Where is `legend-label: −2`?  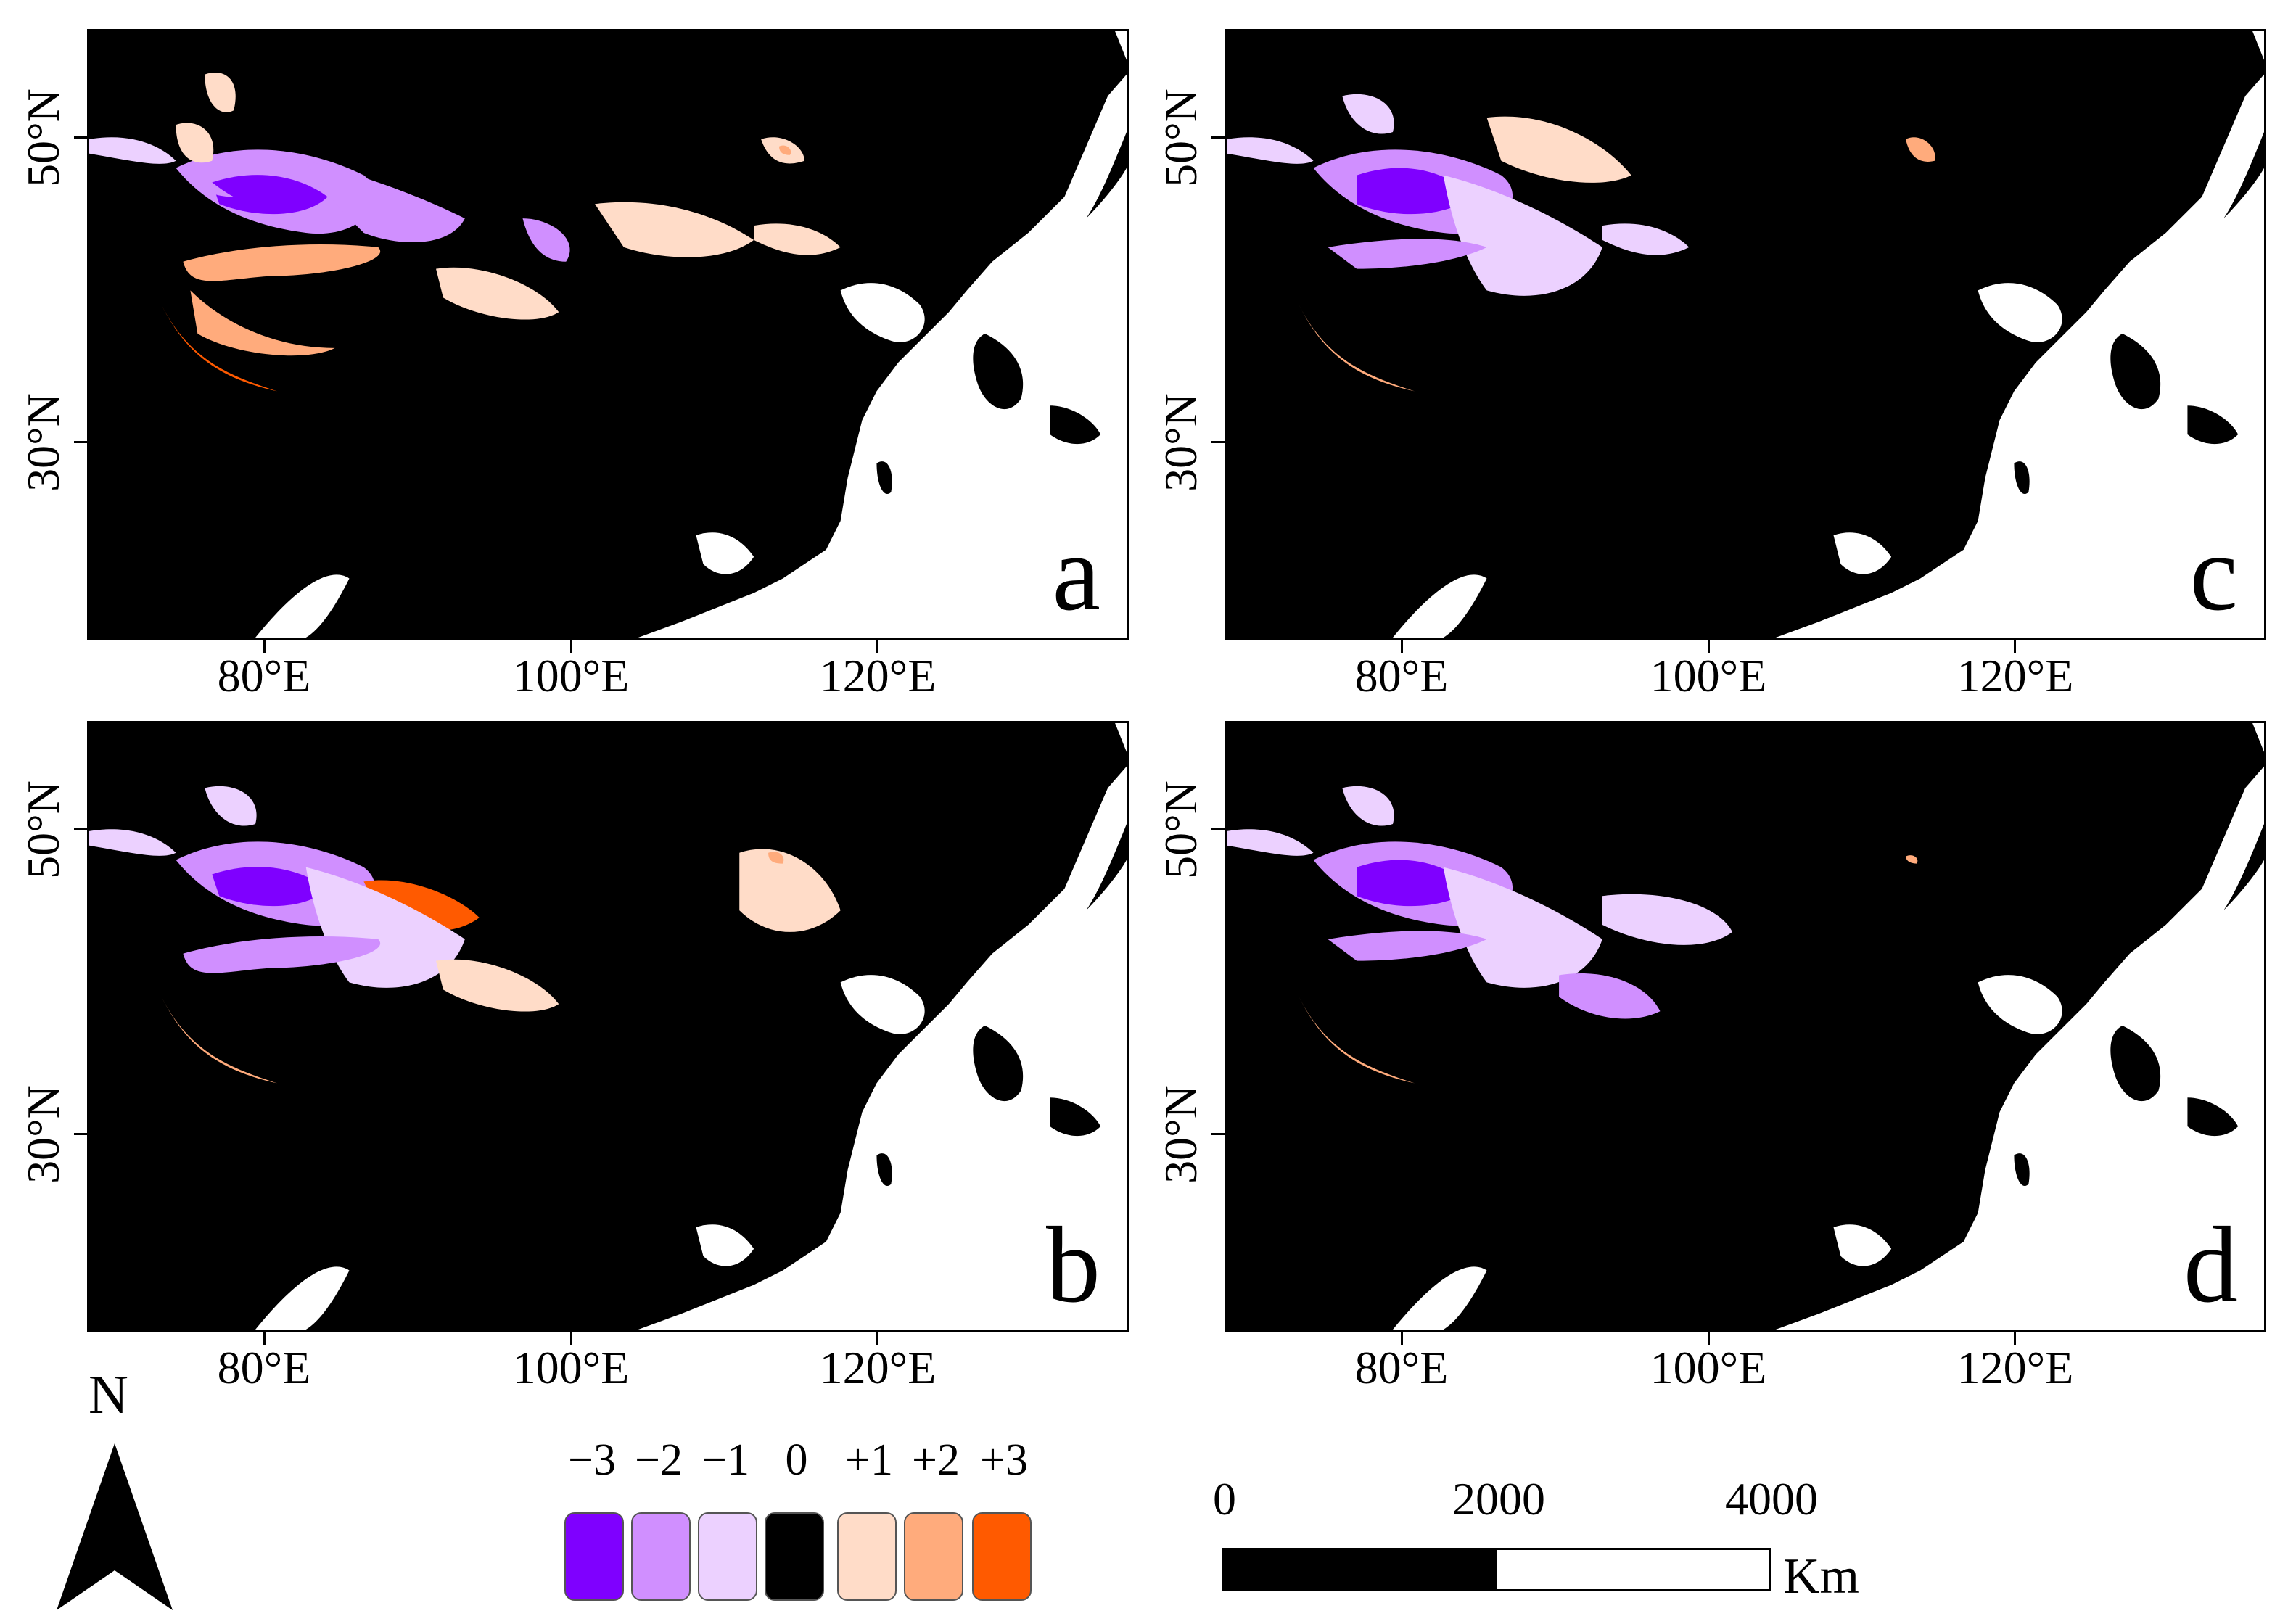 legend-label: −2 is located at coordinates (659, 1460).